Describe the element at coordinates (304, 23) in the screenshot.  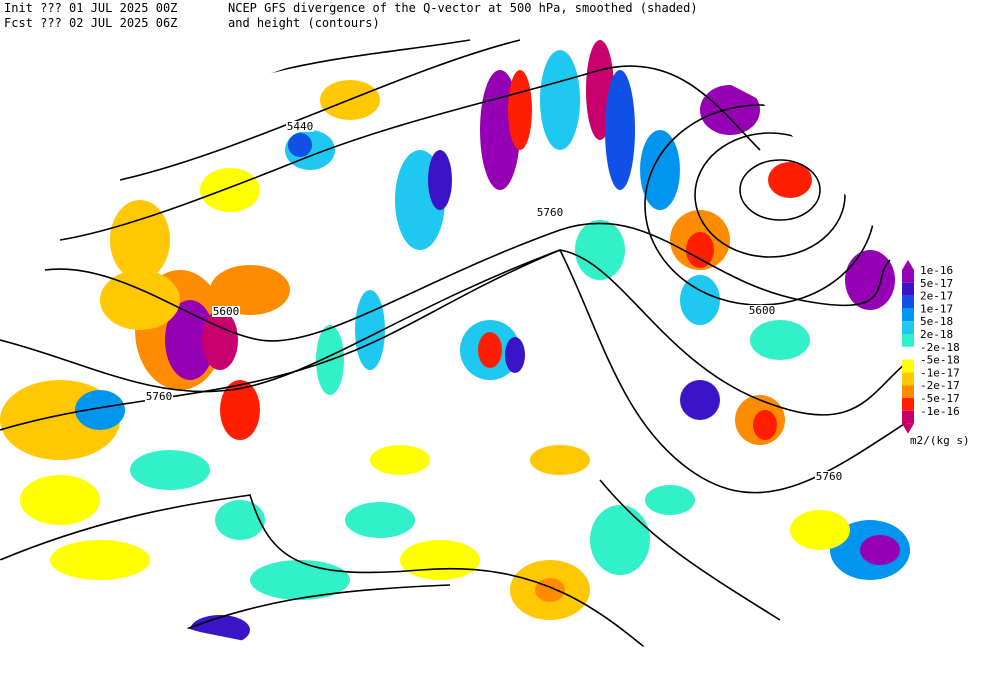
I see `subtitle: and height (contours)` at that location.